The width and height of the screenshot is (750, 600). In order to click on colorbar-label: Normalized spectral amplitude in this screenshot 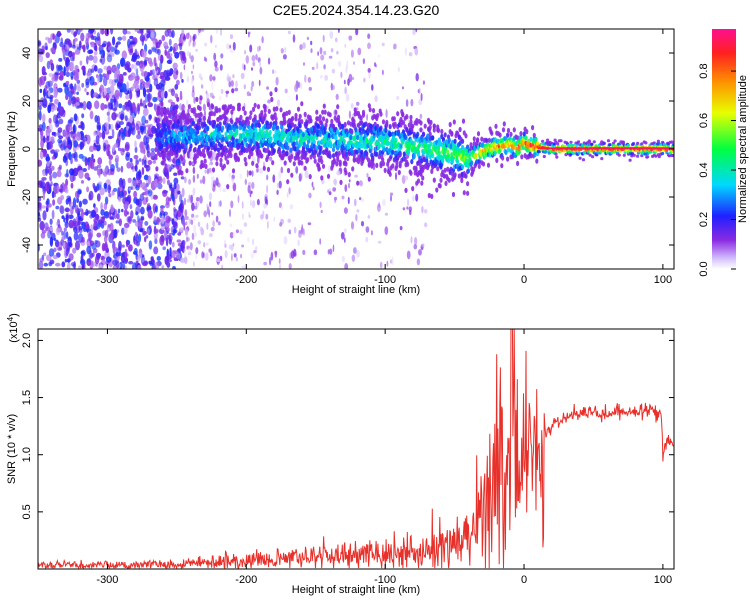, I will do `click(743, 149)`.